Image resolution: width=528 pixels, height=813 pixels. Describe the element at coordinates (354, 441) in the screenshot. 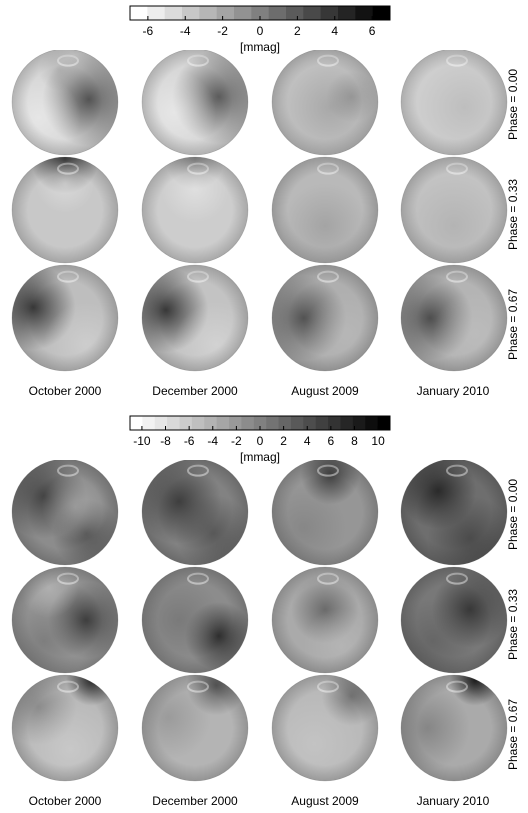

I see `colorbar-tick-label: 8` at that location.